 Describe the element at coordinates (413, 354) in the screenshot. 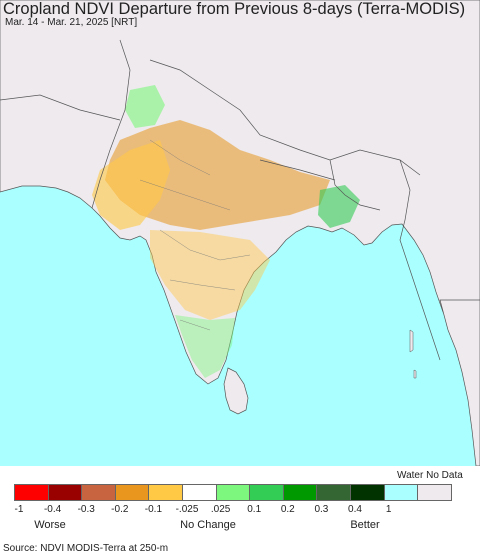

I see `land-andaman` at that location.